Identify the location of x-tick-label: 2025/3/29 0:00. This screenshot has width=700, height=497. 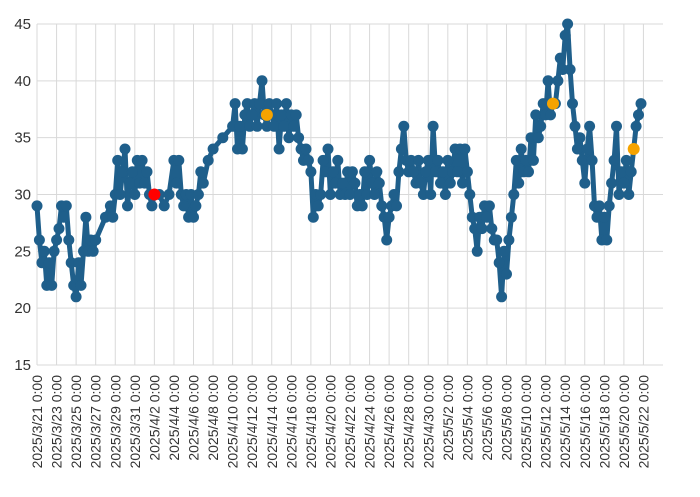
(115, 422).